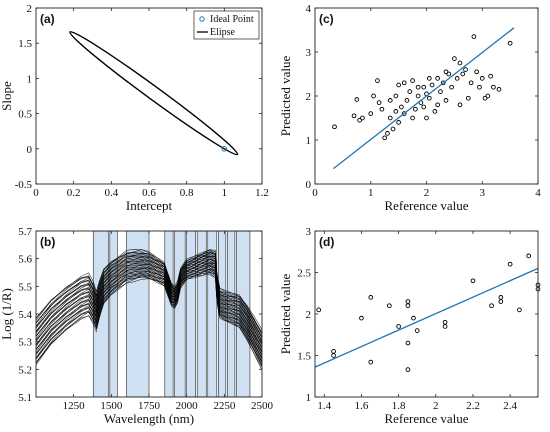 This screenshot has height=432, width=550. I want to click on panel-d-ytick-label: 1, so click(309, 398).